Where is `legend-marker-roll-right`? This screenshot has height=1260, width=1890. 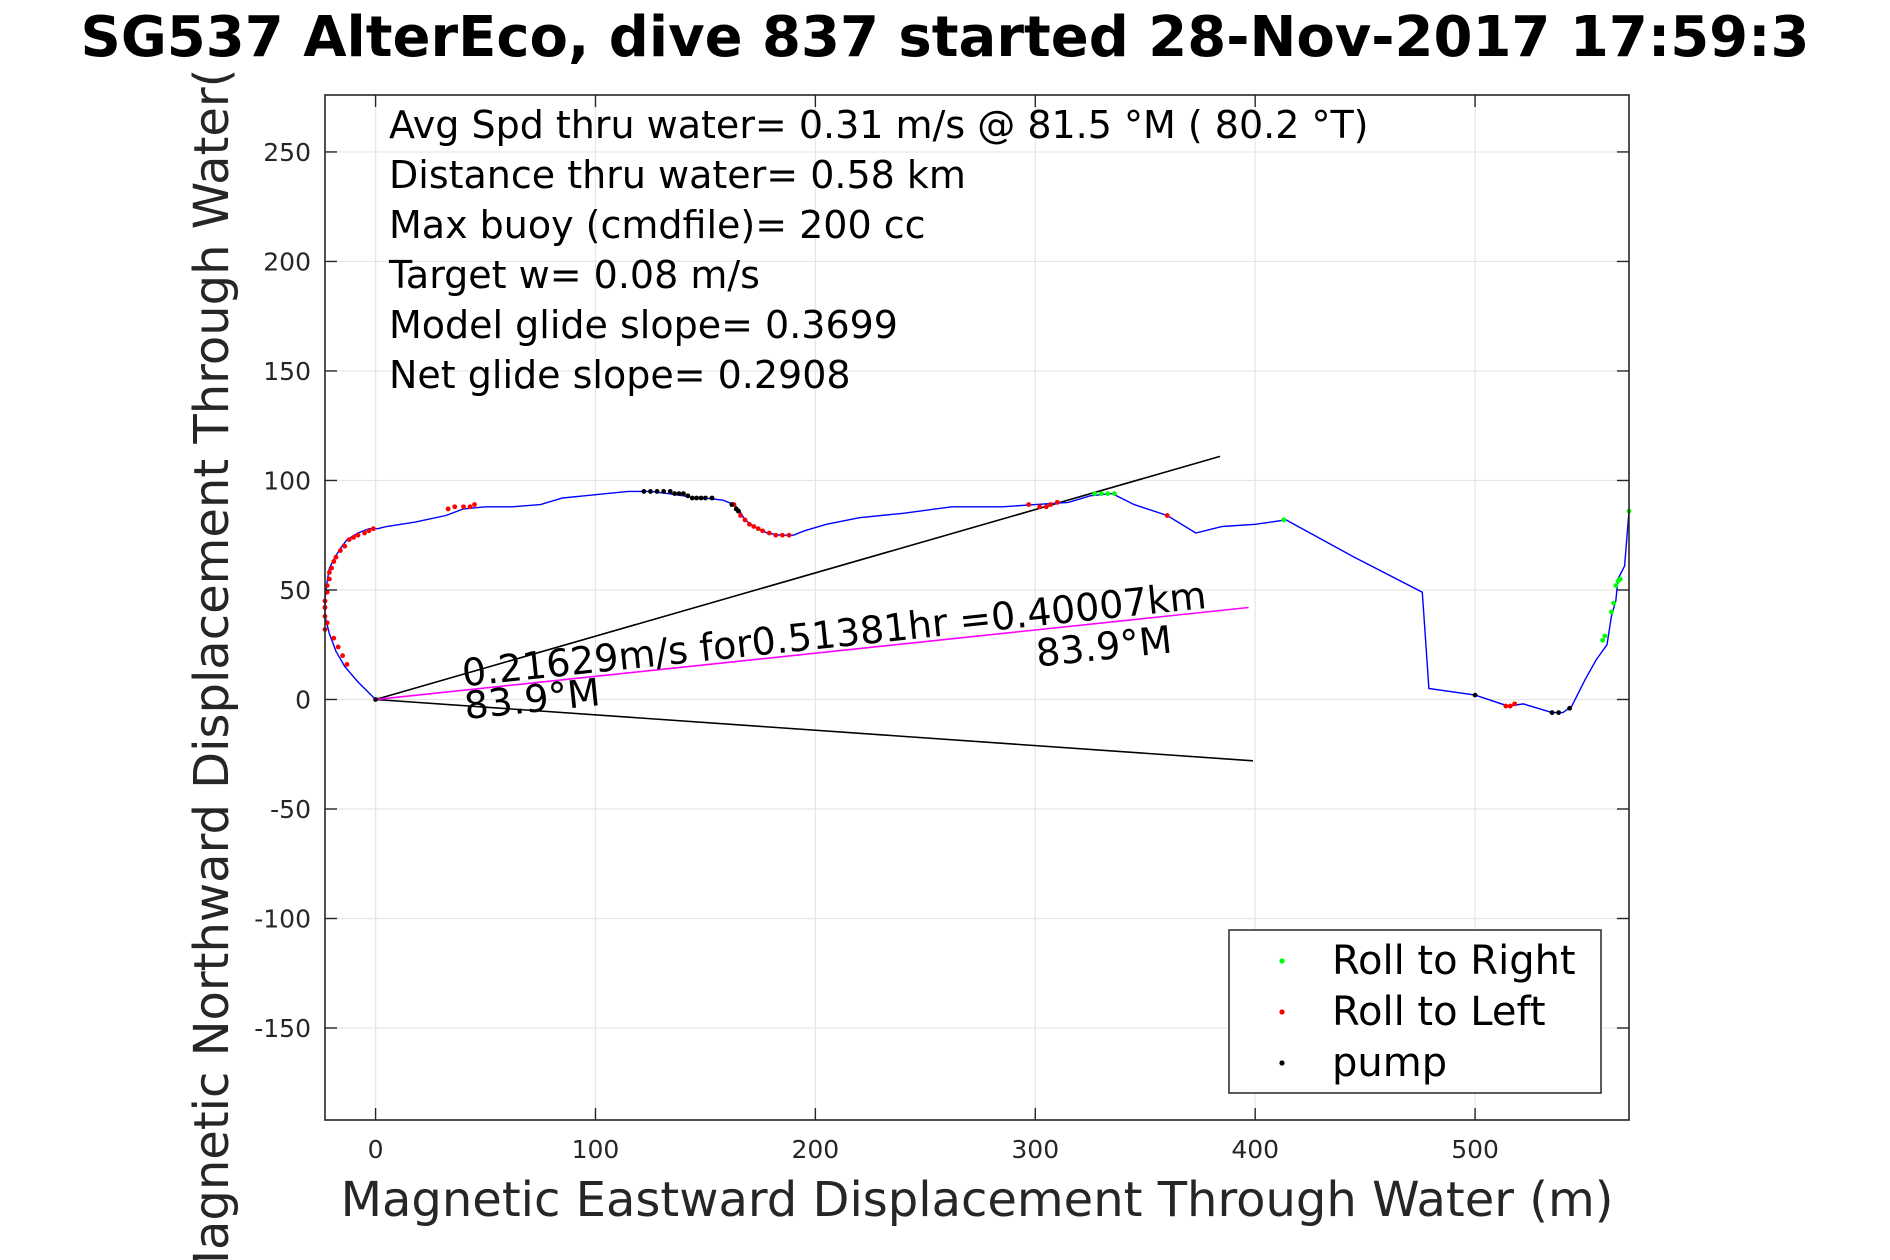
legend-marker-roll-right is located at coordinates (1282, 961).